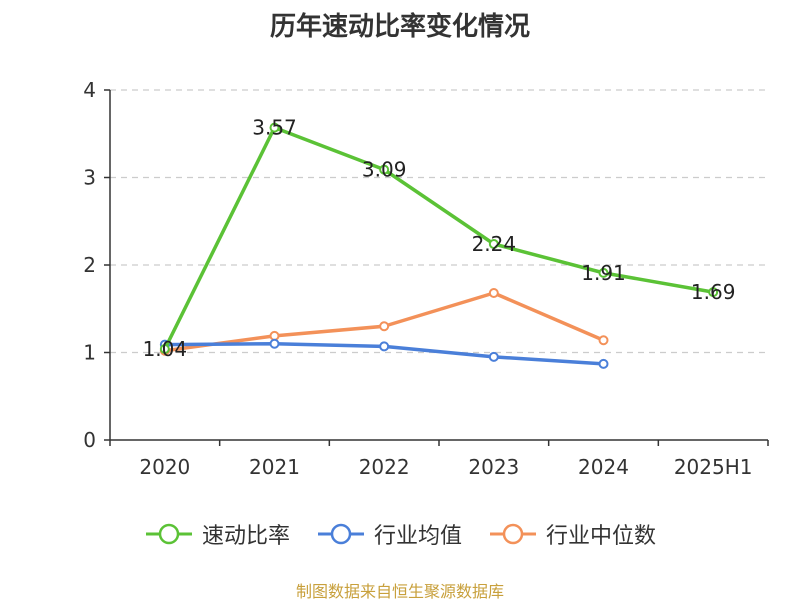  Describe the element at coordinates (89, 265) in the screenshot. I see `y-tick-label: 2` at that location.